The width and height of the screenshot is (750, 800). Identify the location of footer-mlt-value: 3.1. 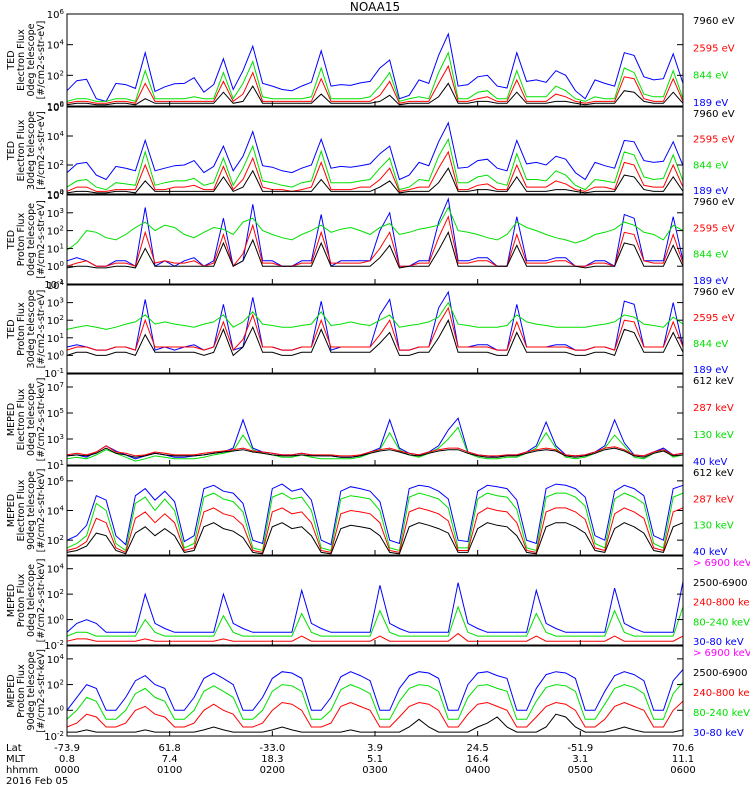
(580, 759).